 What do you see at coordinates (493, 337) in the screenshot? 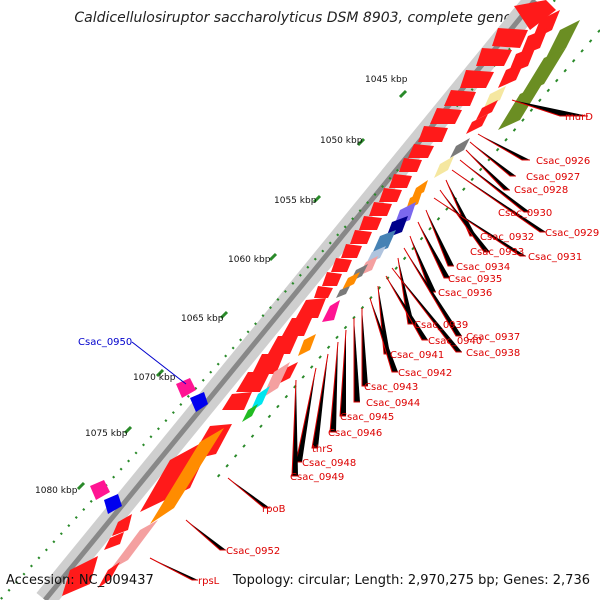
I see `gene-label: Csac_0937` at bounding box center [493, 337].